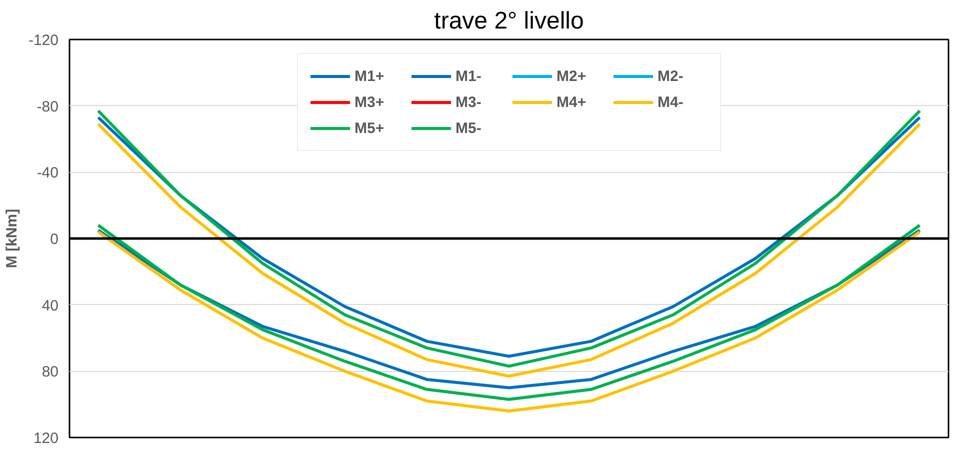 The width and height of the screenshot is (956, 449). What do you see at coordinates (54, 239) in the screenshot?
I see `y-tick-label: 0` at bounding box center [54, 239].